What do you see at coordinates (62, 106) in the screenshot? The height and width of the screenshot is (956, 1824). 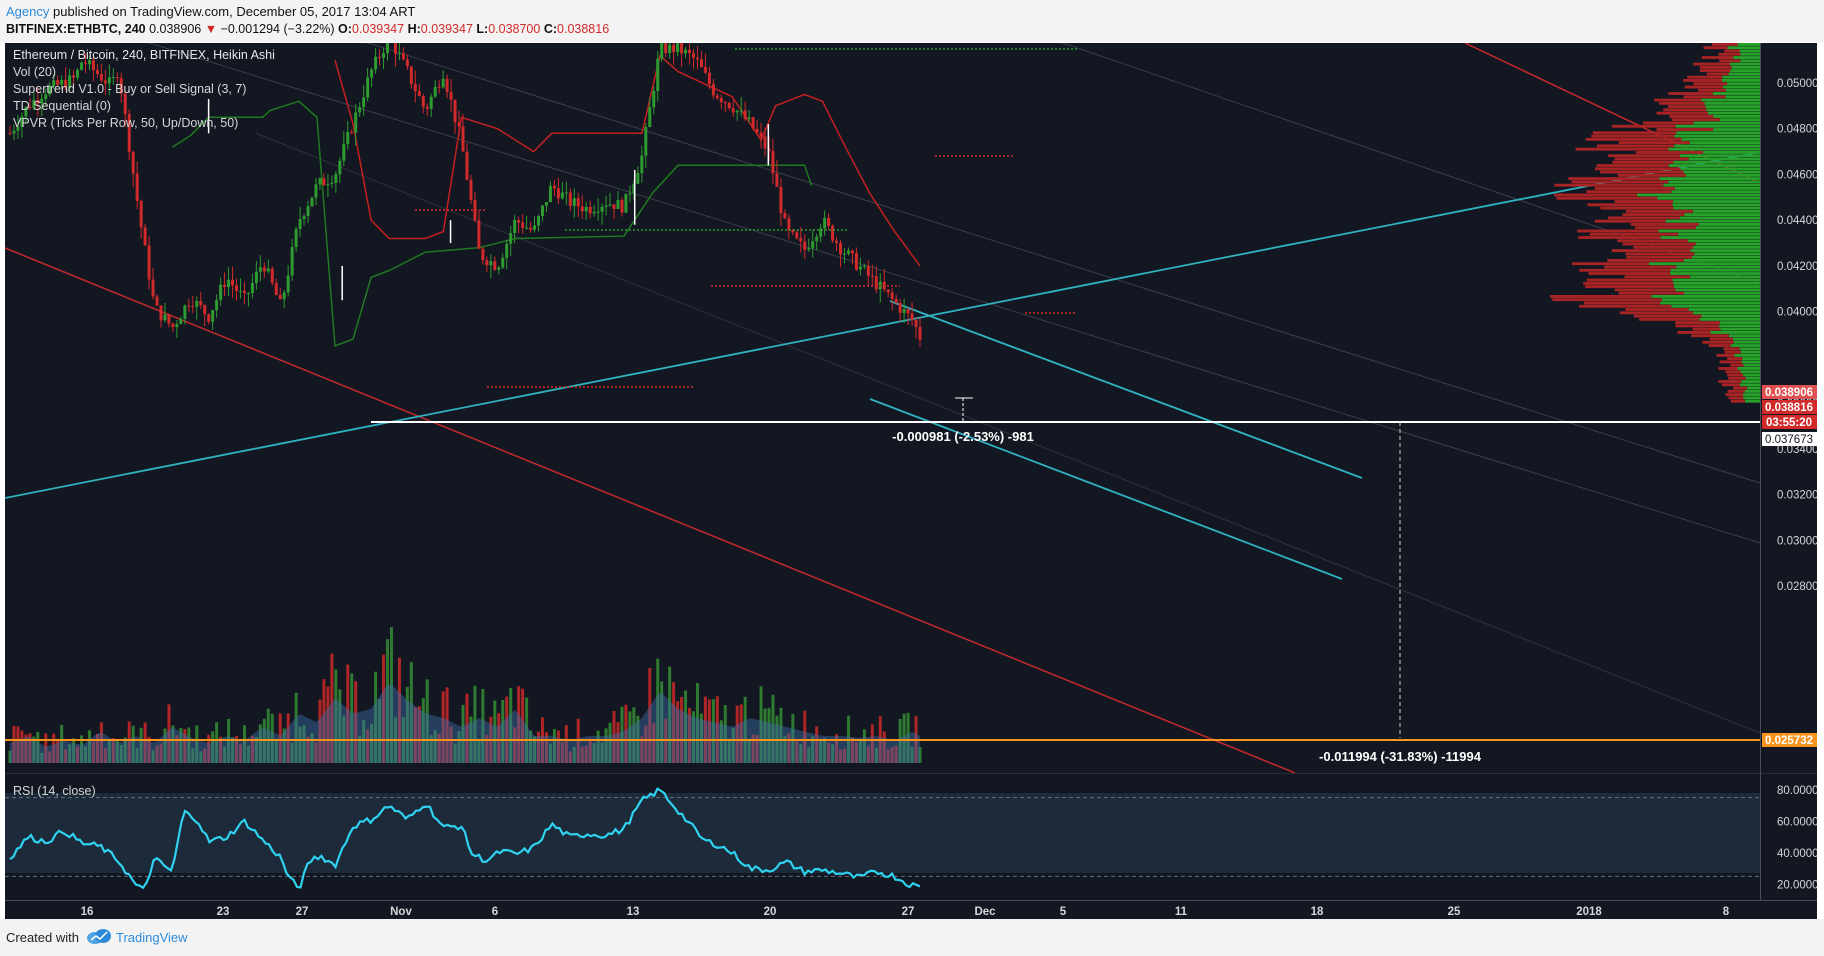 I see `legend-td-sequential: TD Sequential (0)` at bounding box center [62, 106].